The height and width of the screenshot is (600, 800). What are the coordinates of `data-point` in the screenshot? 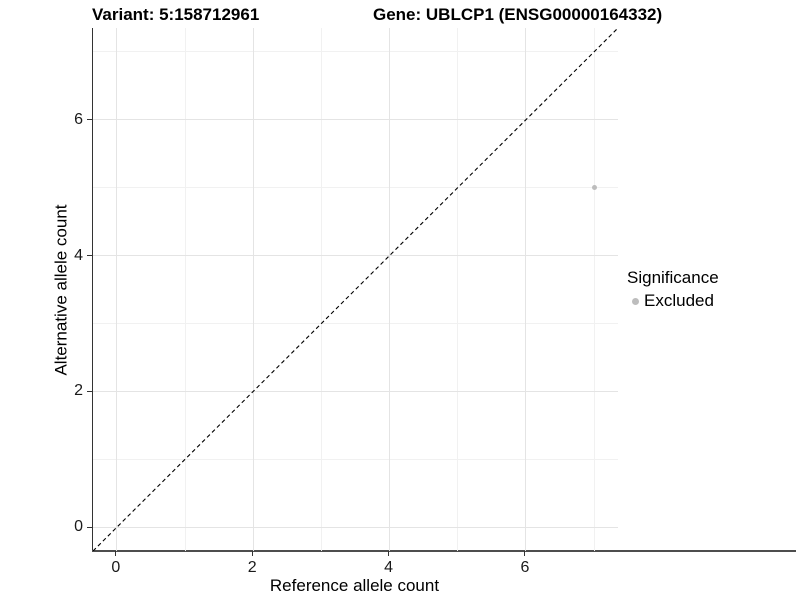 It's located at (594, 188).